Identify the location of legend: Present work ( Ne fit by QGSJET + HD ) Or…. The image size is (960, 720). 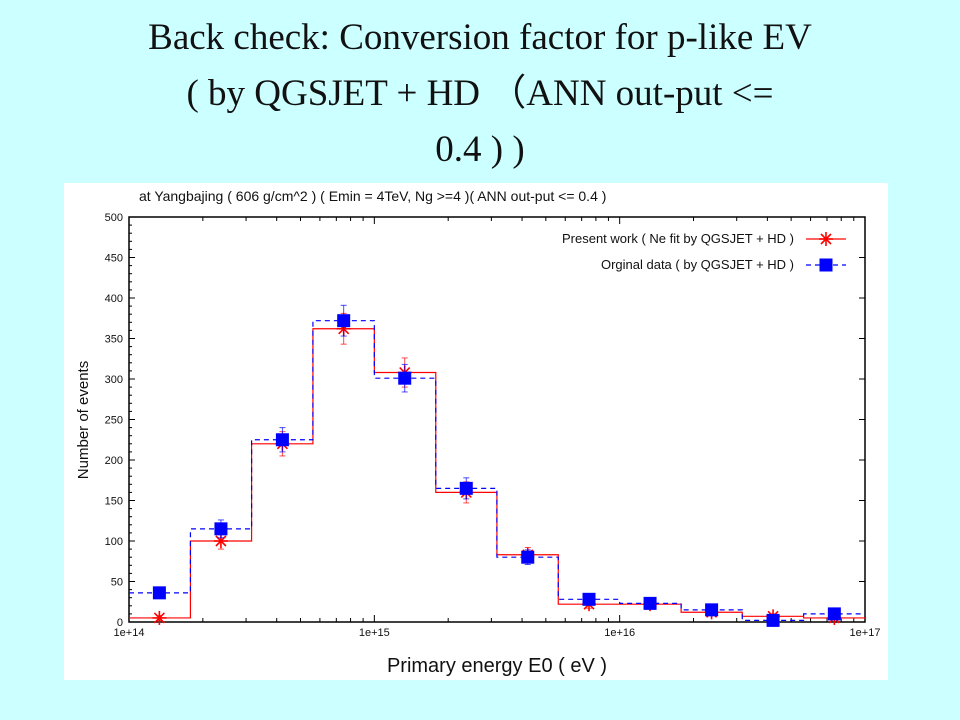
(704, 251).